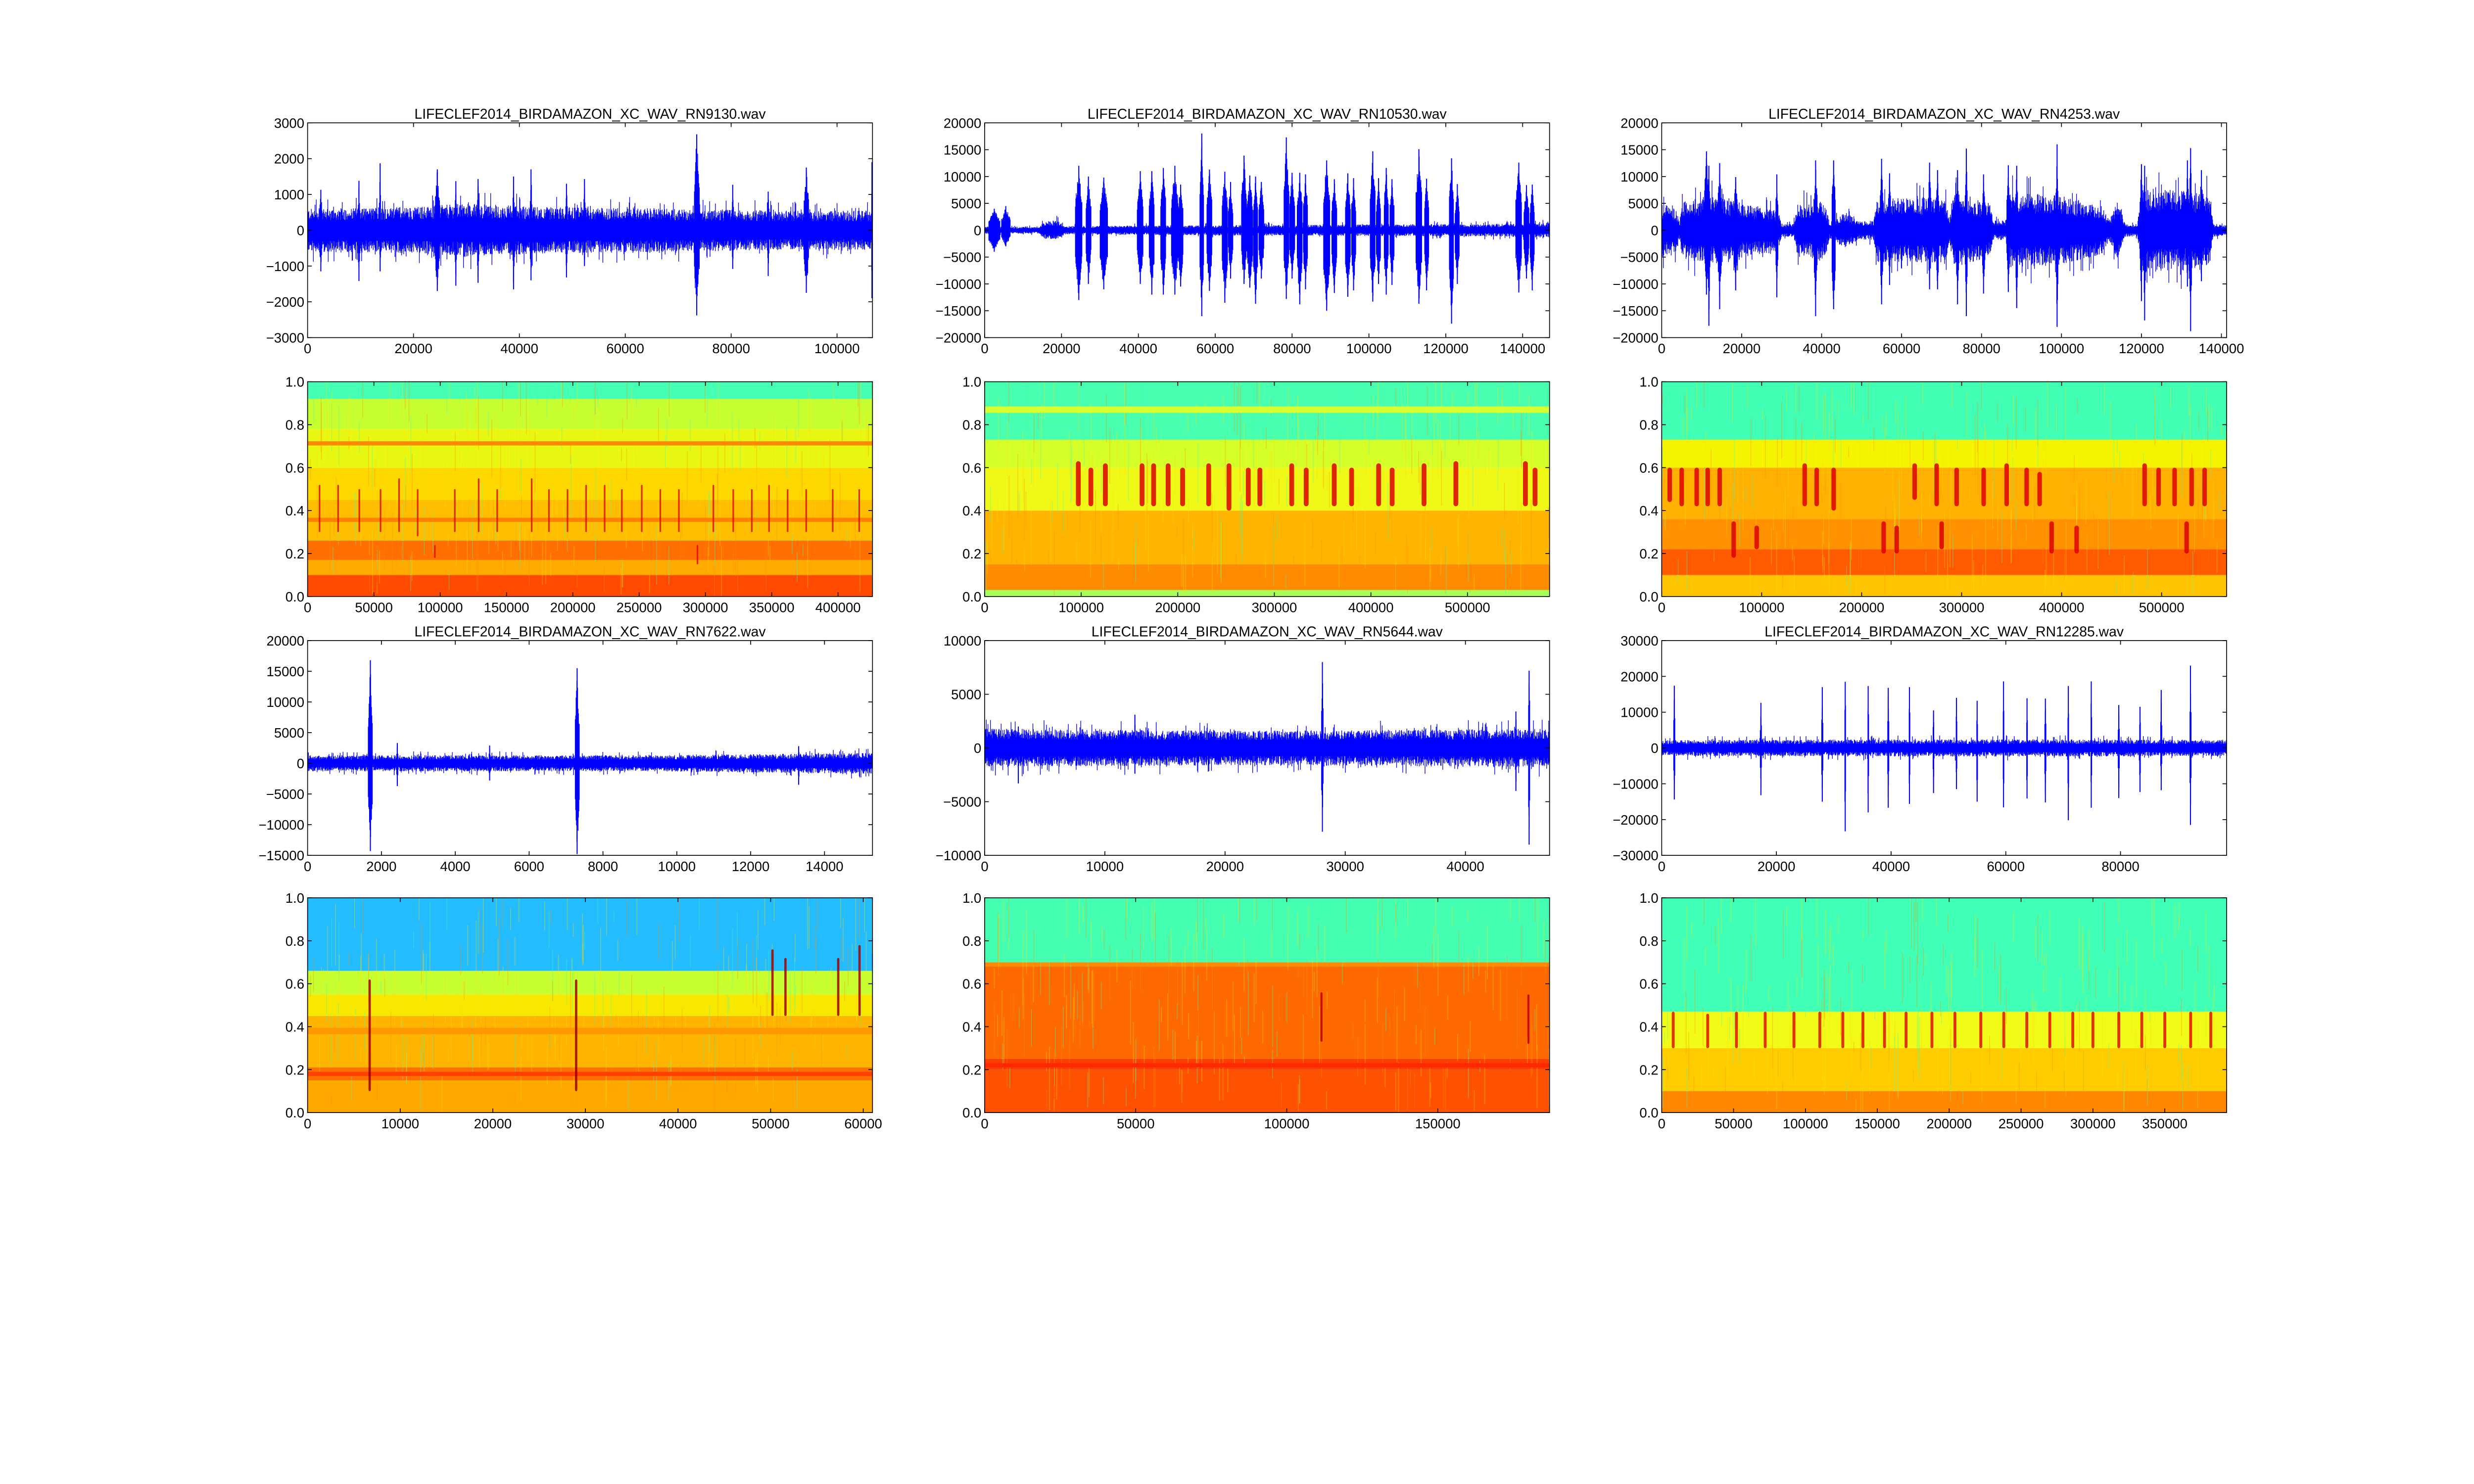  Describe the element at coordinates (837, 348) in the screenshot. I see `x-tick-label: 100000` at that location.